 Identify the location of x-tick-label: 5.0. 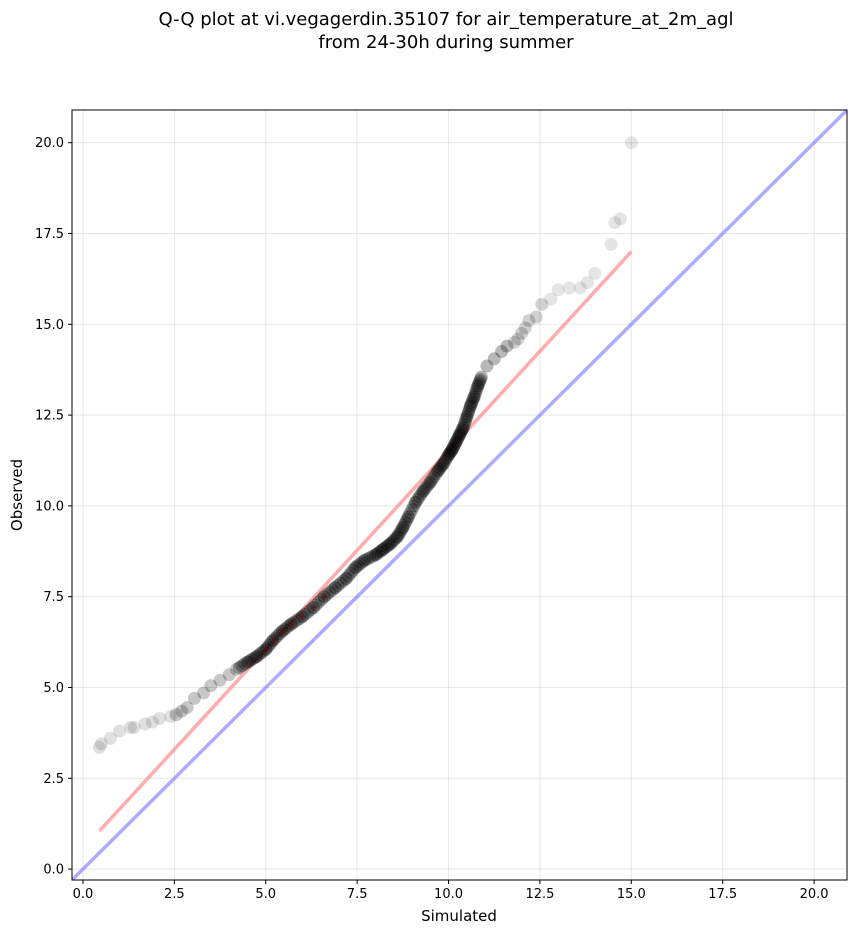
(265, 894).